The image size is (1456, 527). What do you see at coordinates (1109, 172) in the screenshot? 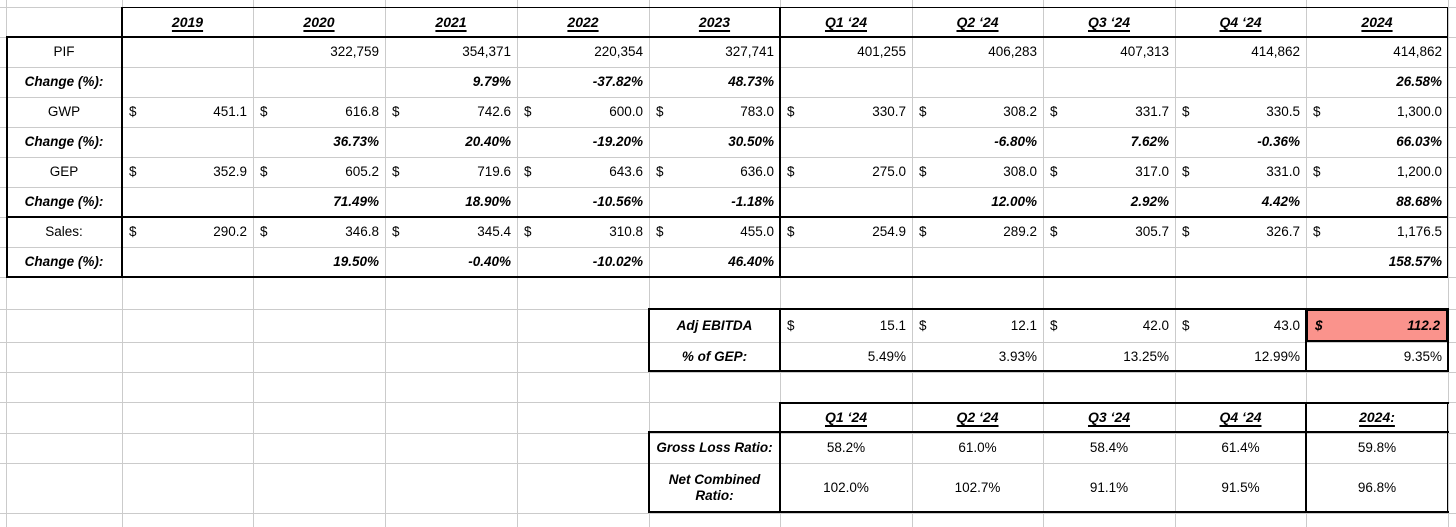
I see `data-cell: $317.0` at bounding box center [1109, 172].